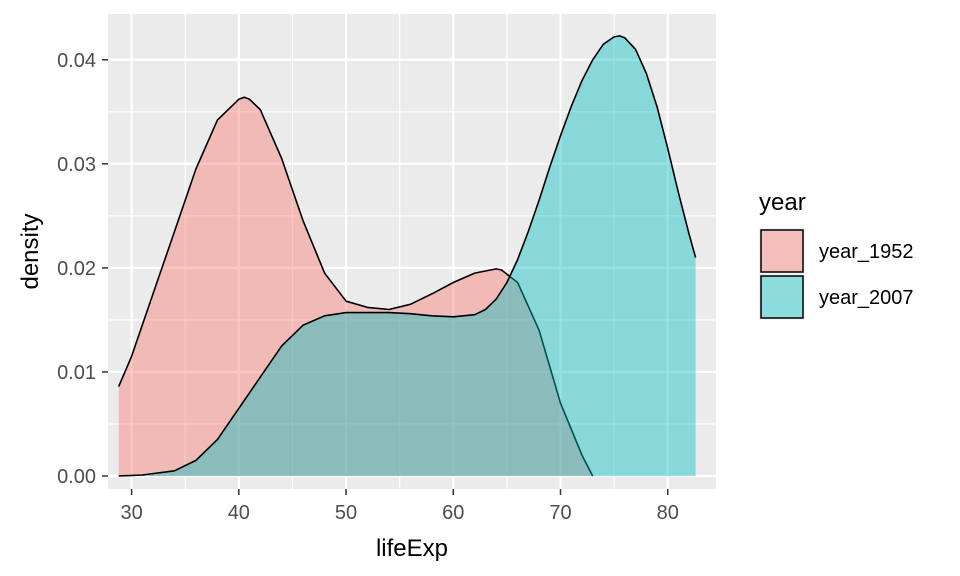 The height and width of the screenshot is (576, 960). I want to click on legend-label-year-1952: year_1952, so click(866, 252).